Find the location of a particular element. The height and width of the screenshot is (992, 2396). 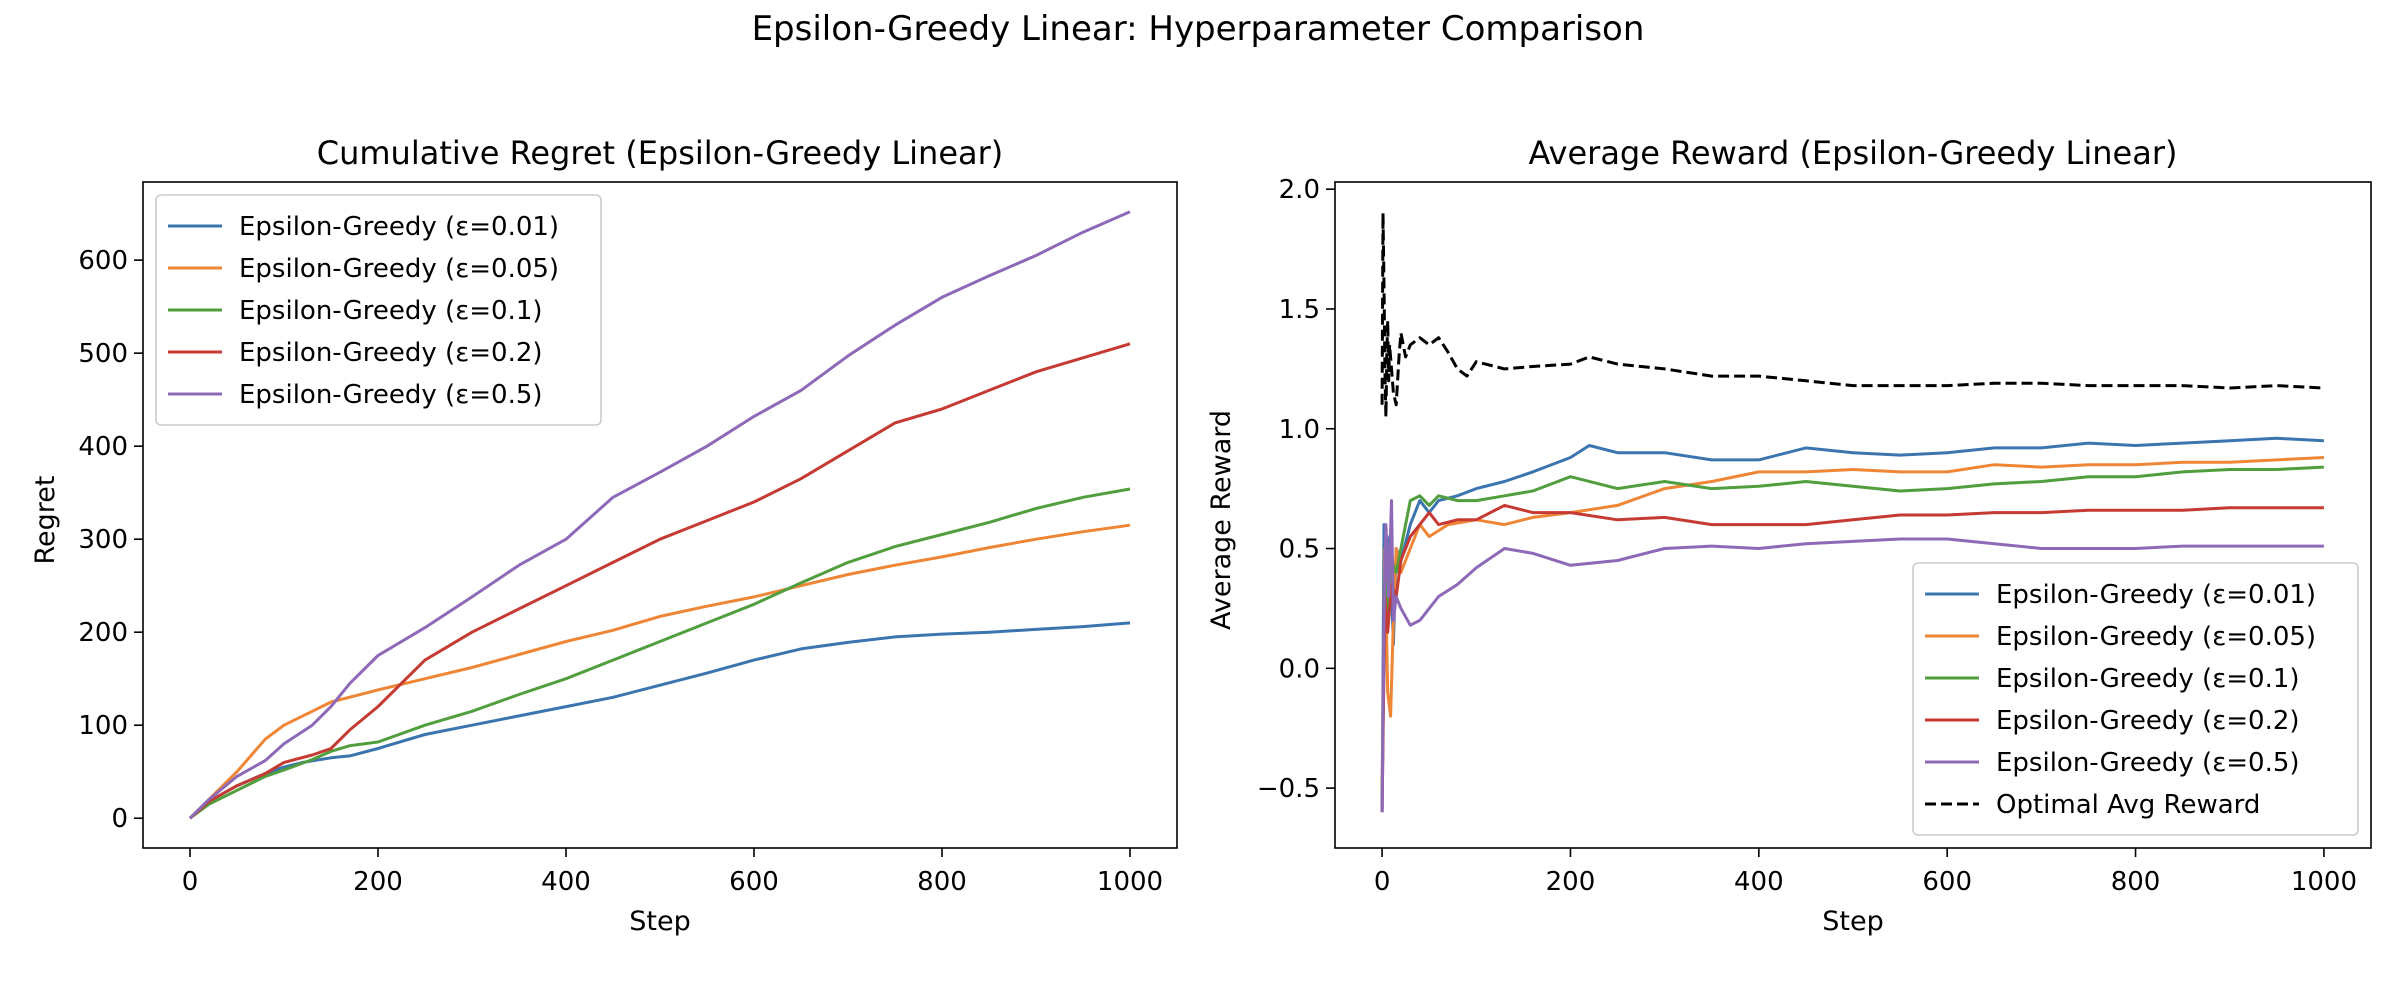

reward-legend-label-2: Epsilon-Greedy (ε=0.1) is located at coordinates (2148, 679).